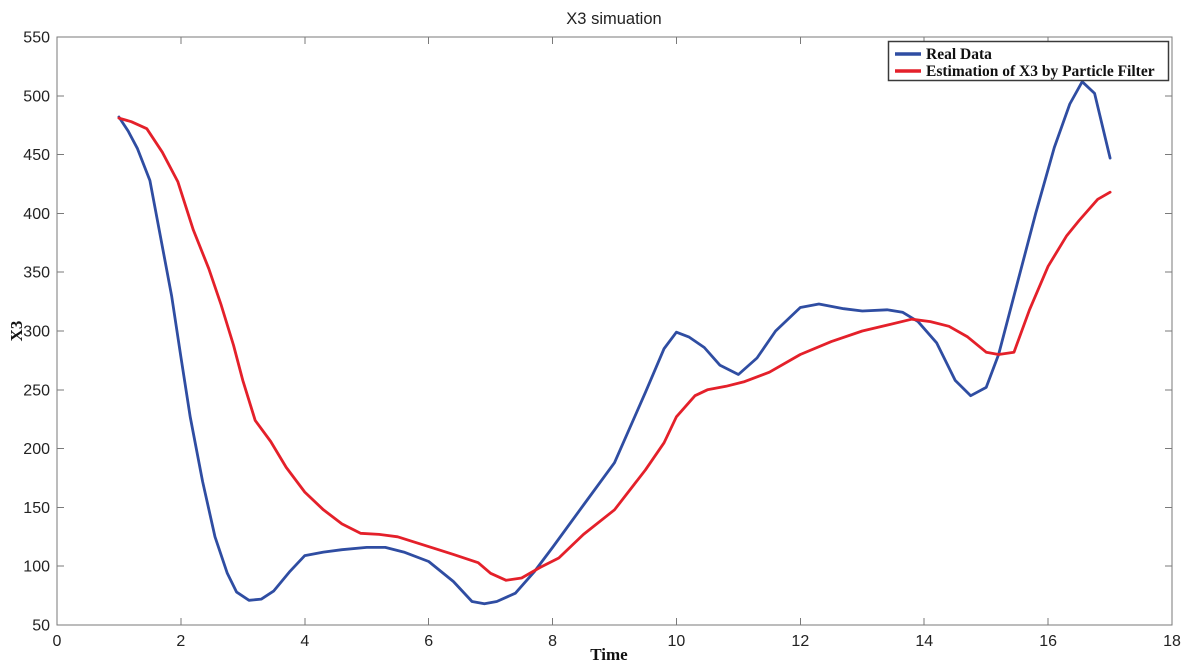 The height and width of the screenshot is (669, 1186). What do you see at coordinates (552, 641) in the screenshot?
I see `x-tick-label: 8` at bounding box center [552, 641].